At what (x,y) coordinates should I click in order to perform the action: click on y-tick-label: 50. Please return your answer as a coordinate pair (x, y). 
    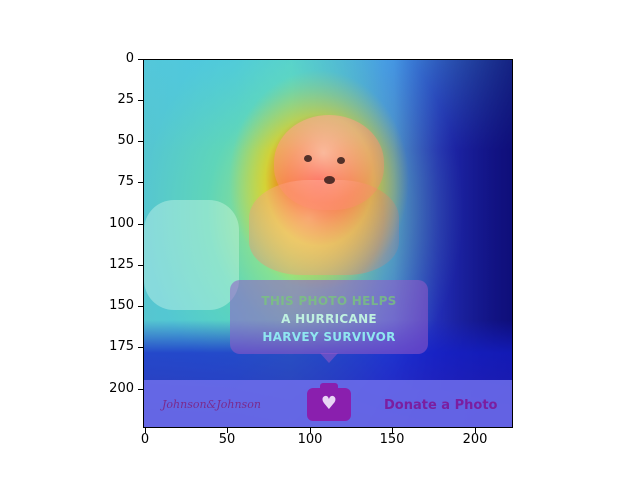
    Looking at the image, I should click on (125, 140).